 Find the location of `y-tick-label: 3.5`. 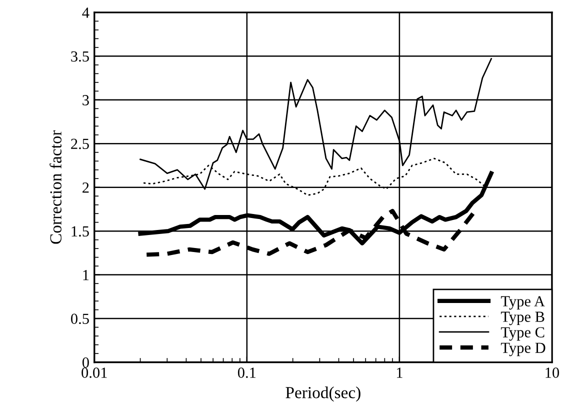

y-tick-label: 3.5 is located at coordinates (80, 56).